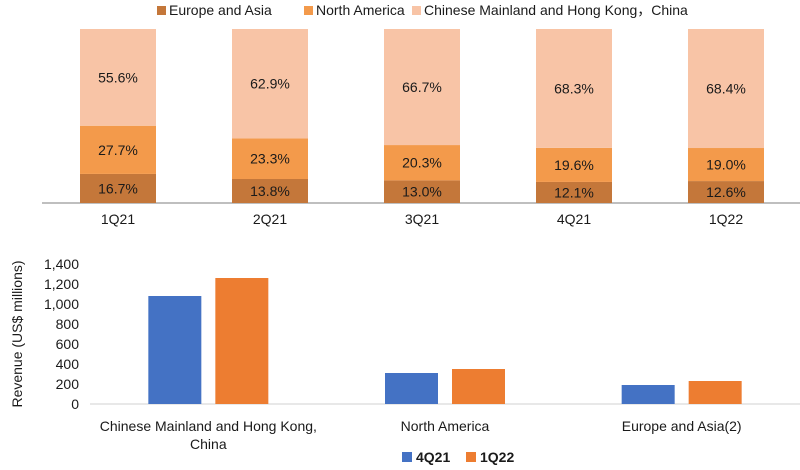  What do you see at coordinates (61, 304) in the screenshot?
I see `y-tick-label: 1,000` at bounding box center [61, 304].